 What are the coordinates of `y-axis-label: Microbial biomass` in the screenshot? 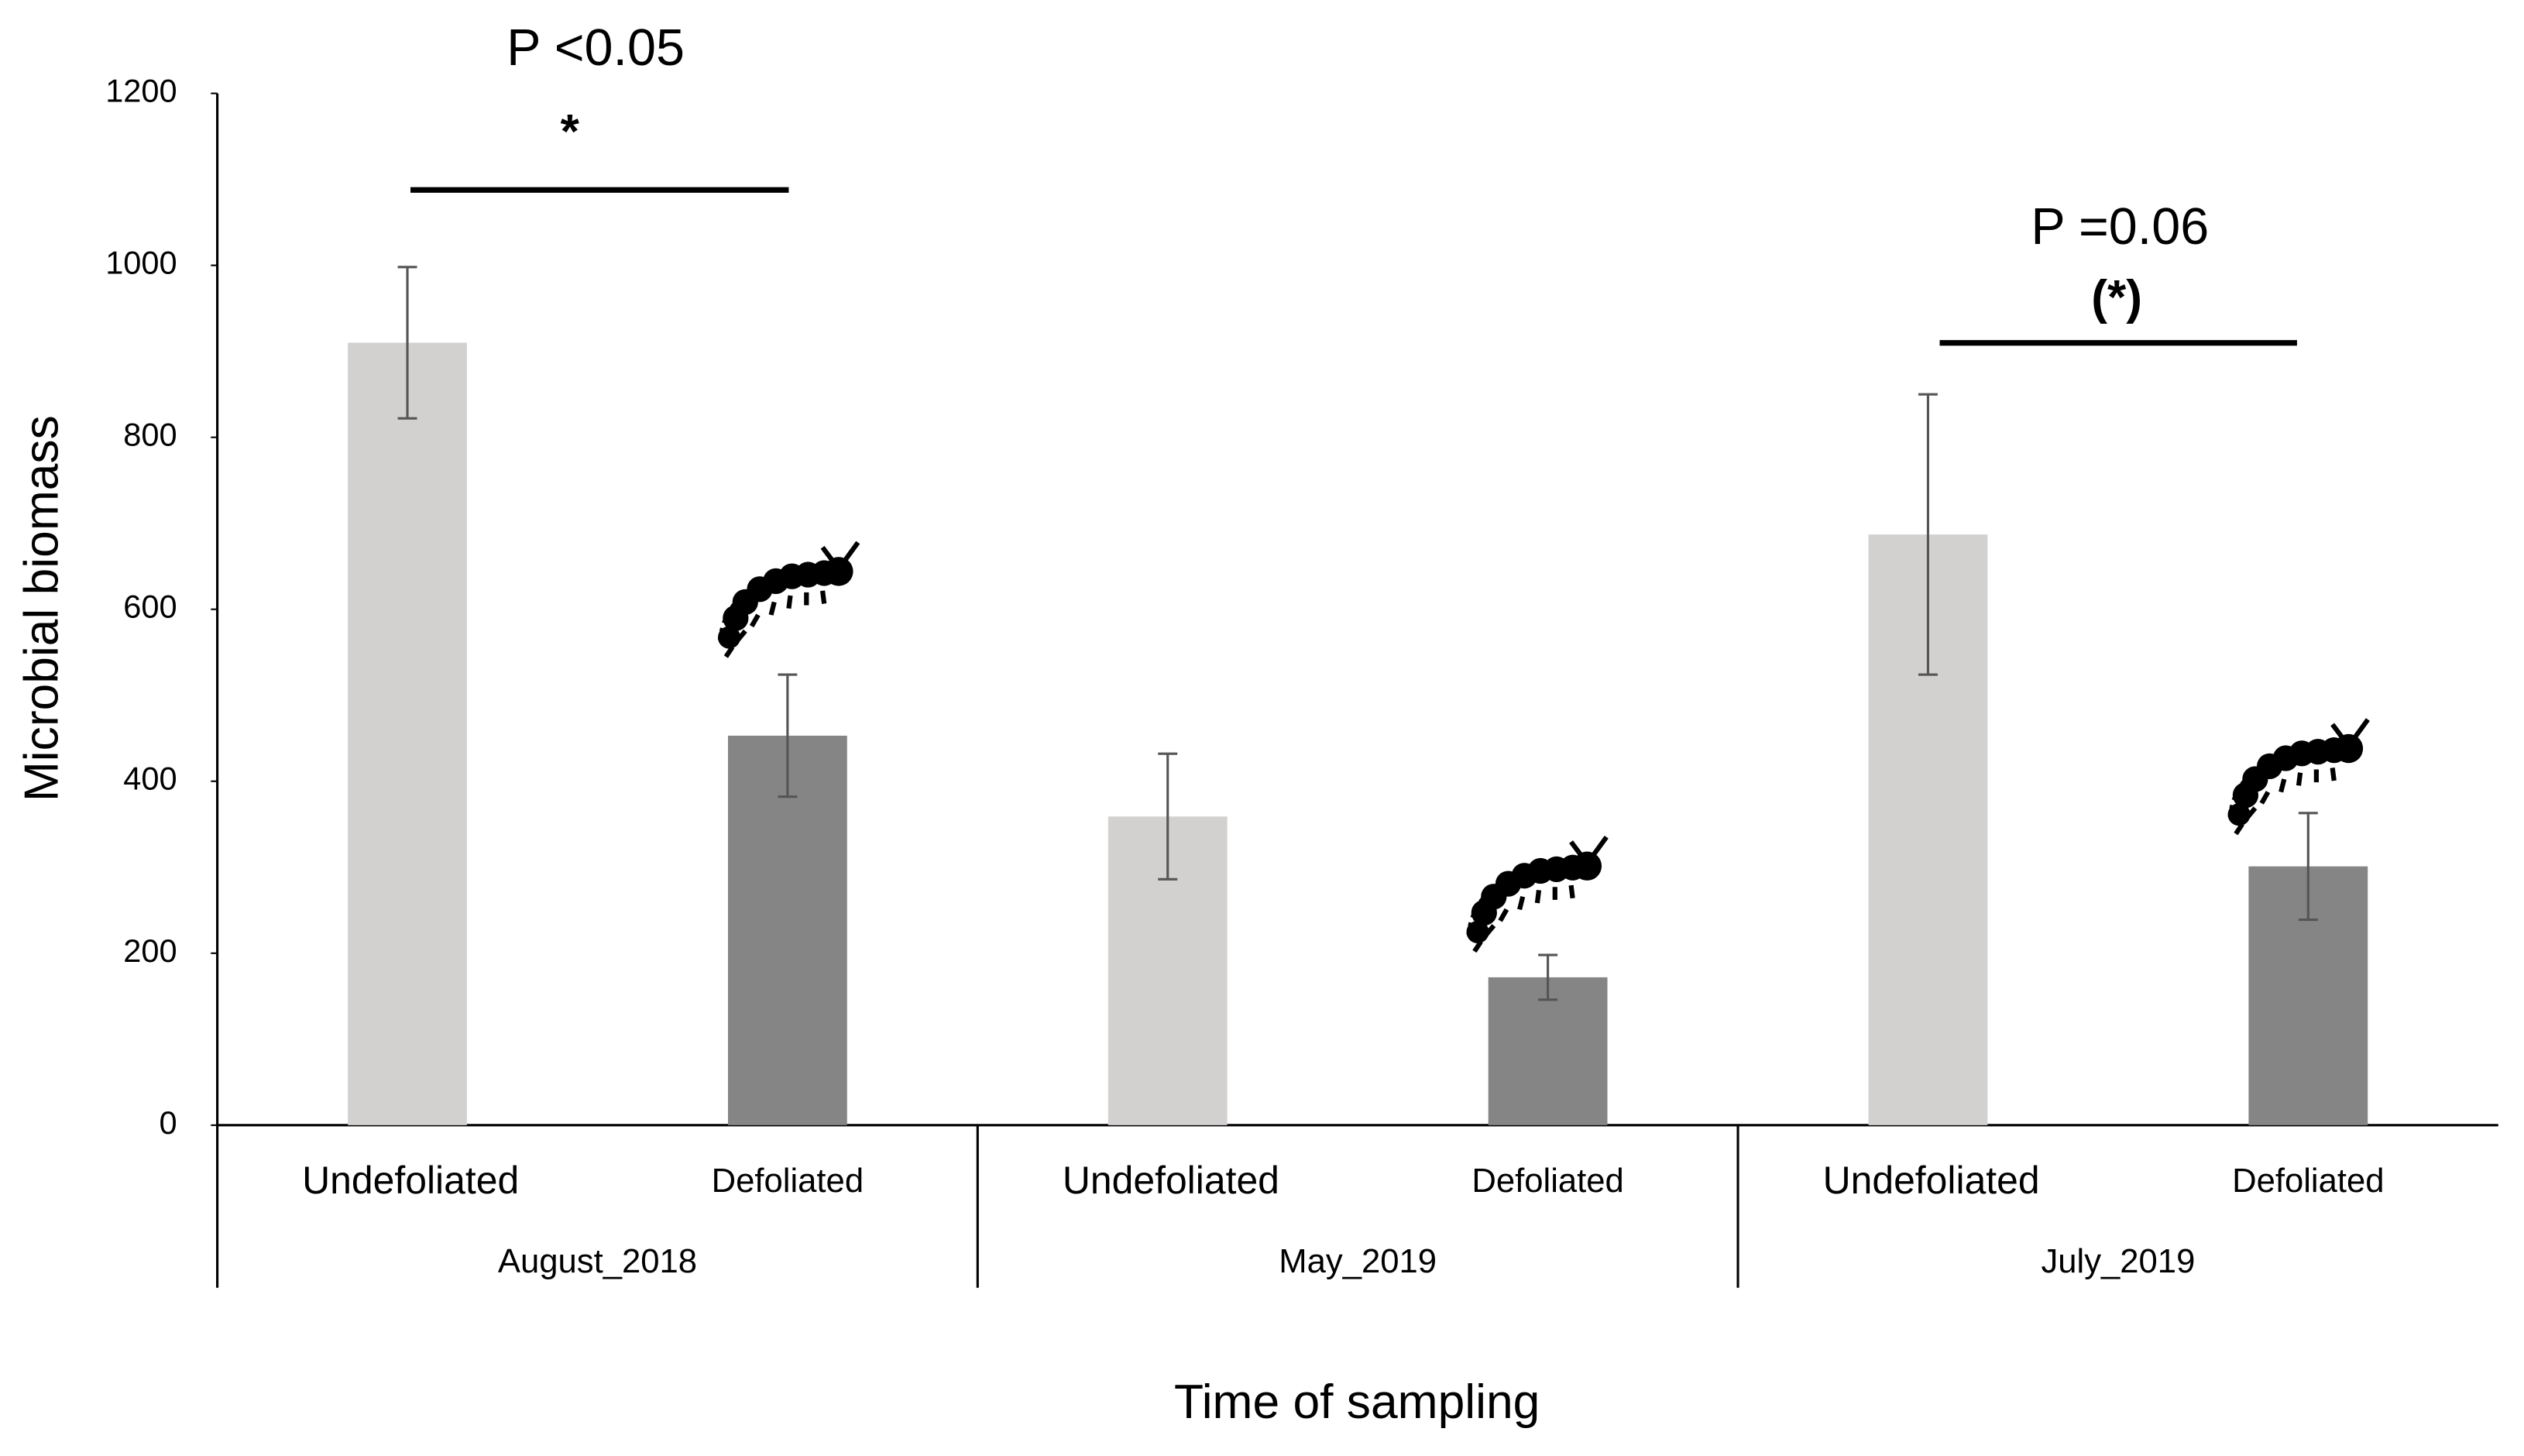 It's located at (42, 608).